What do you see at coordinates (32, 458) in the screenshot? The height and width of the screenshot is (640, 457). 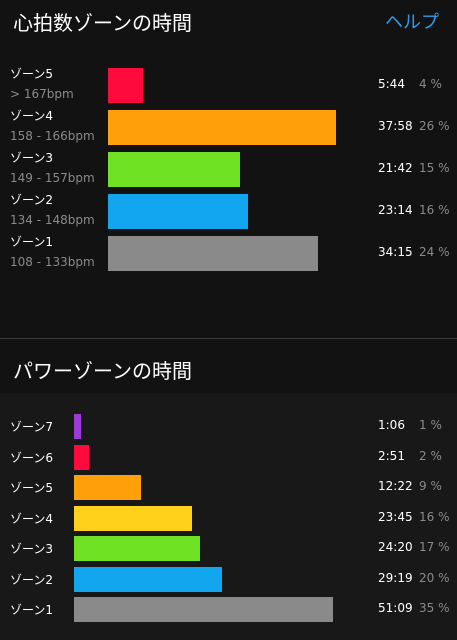 I see `zone-label: ゾーン6` at bounding box center [32, 458].